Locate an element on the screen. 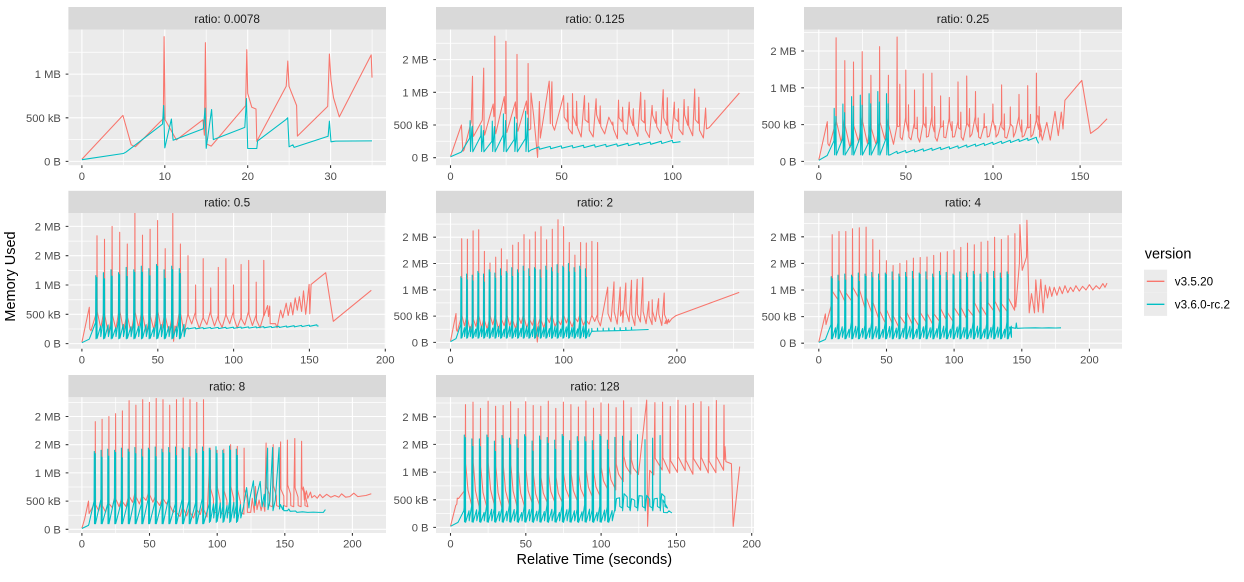 The width and height of the screenshot is (1244, 582). svg-text: Memory Used is located at coordinates (11, 276).